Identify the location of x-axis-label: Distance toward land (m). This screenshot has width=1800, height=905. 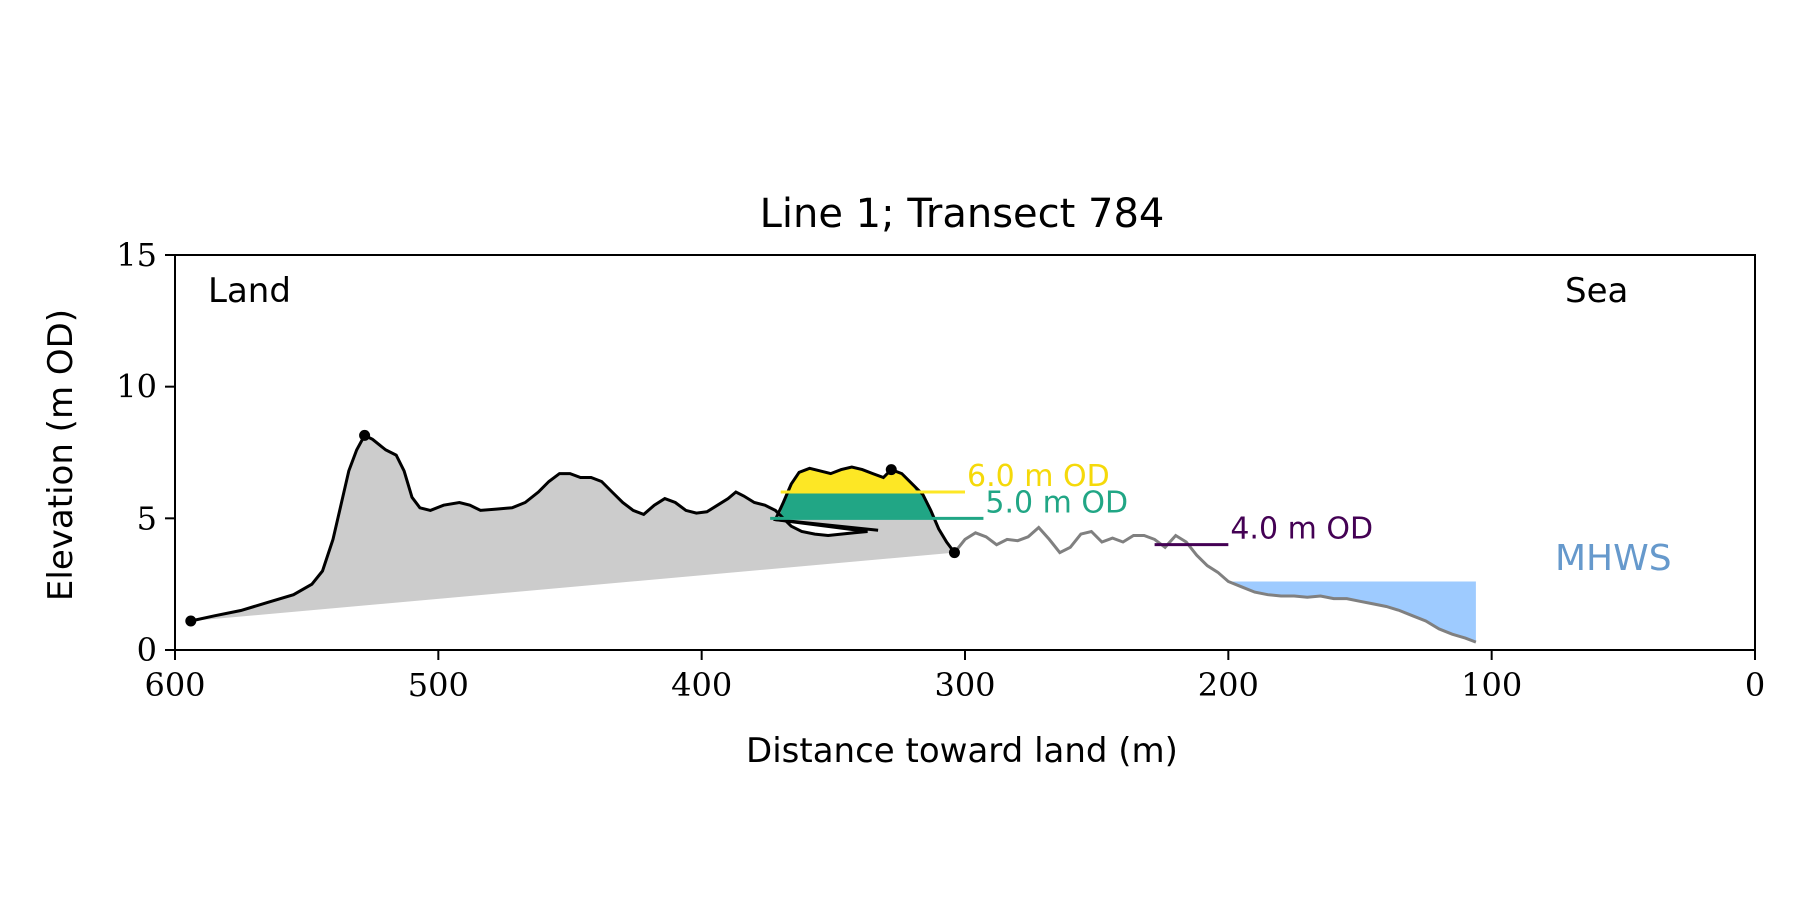
(962, 751).